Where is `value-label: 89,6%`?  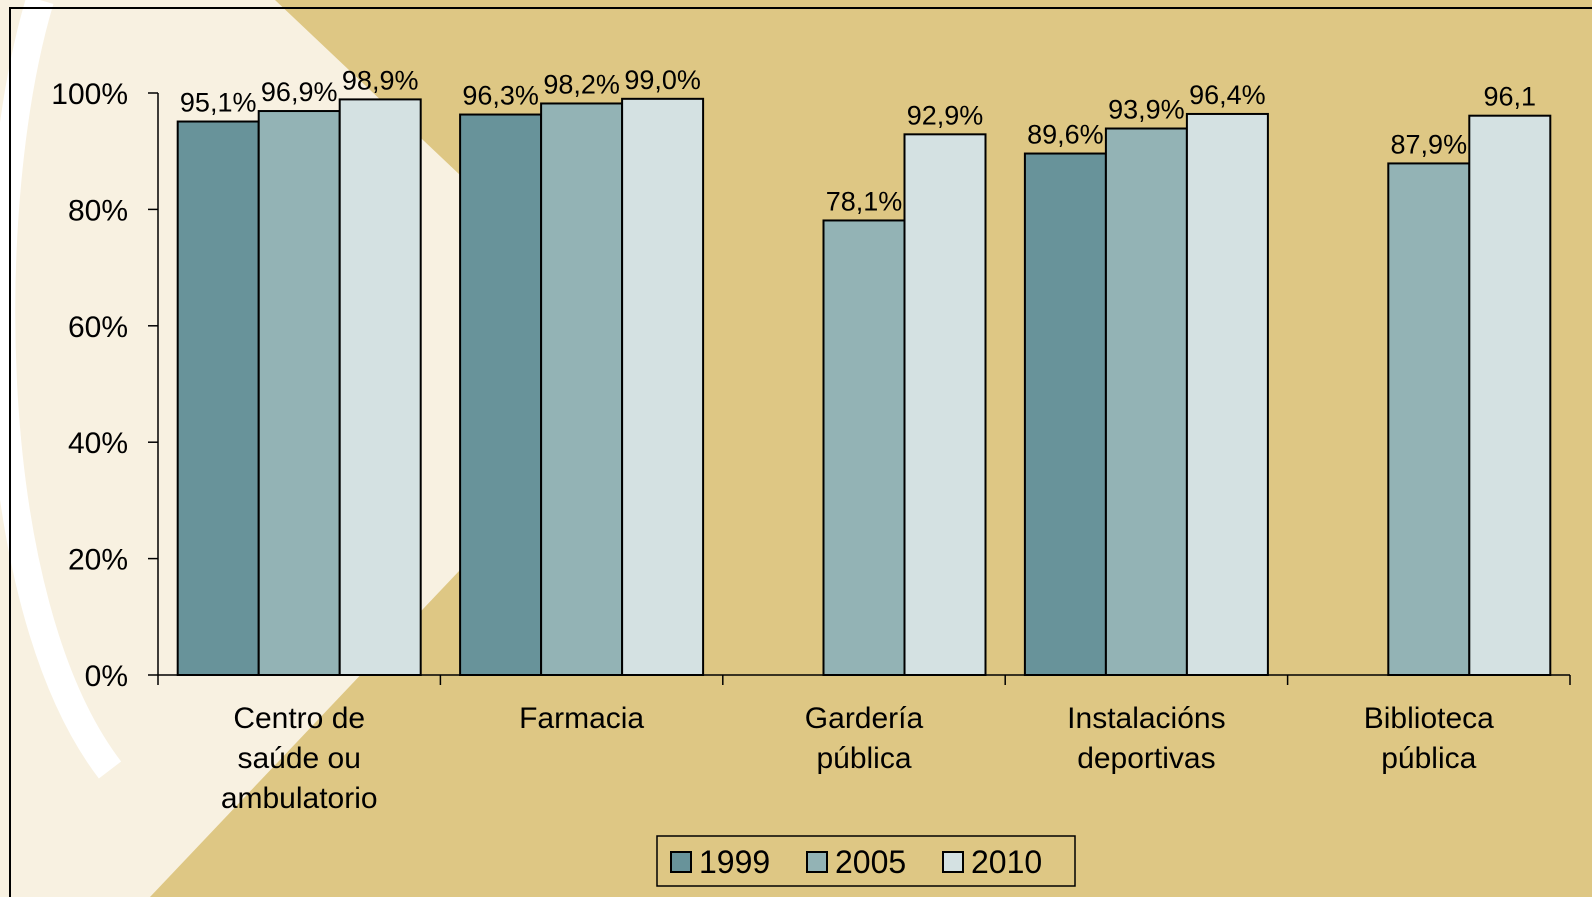 value-label: 89,6% is located at coordinates (1065, 135).